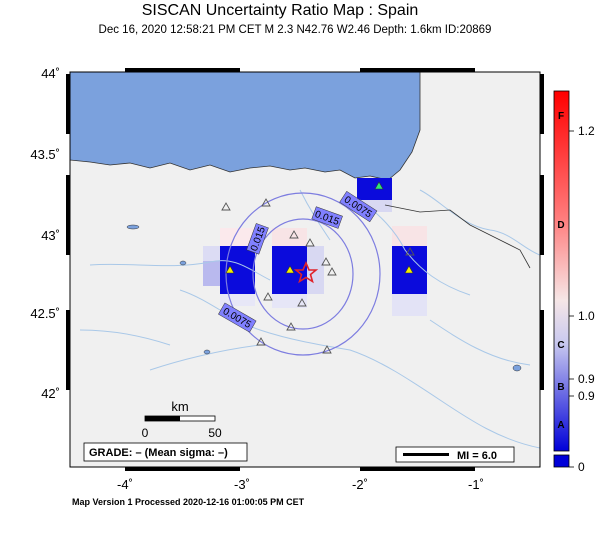 The width and height of the screenshot is (595, 541). What do you see at coordinates (319, 227) in the screenshot?
I see `used-stations` at bounding box center [319, 227].